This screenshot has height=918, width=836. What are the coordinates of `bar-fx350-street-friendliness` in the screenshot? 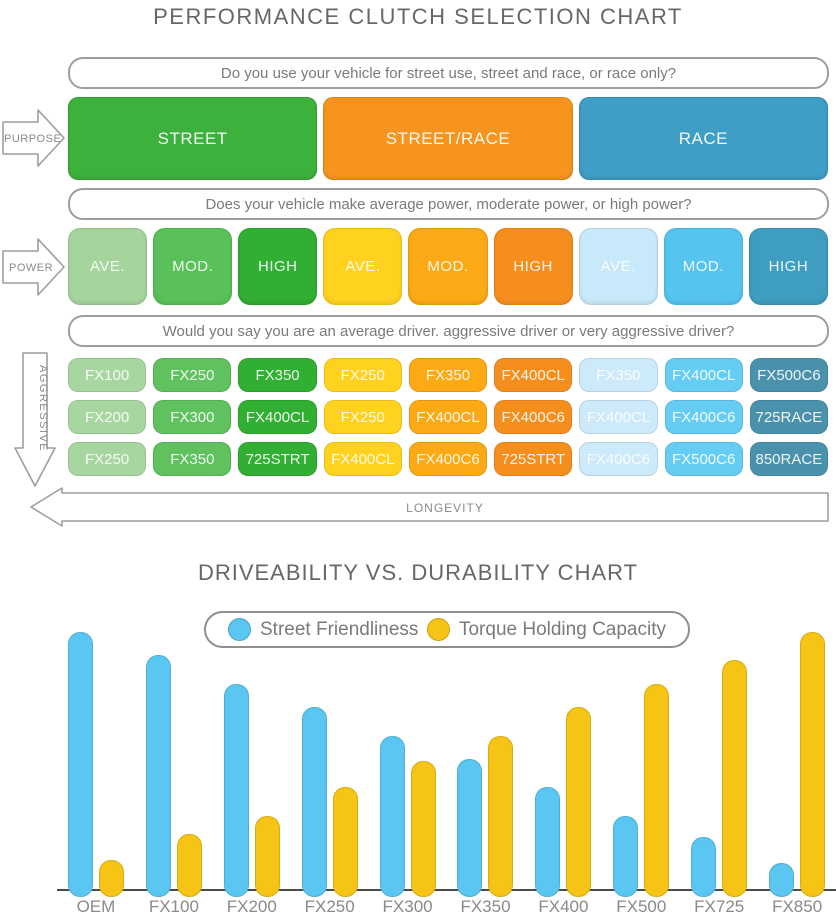 It's located at (470, 828).